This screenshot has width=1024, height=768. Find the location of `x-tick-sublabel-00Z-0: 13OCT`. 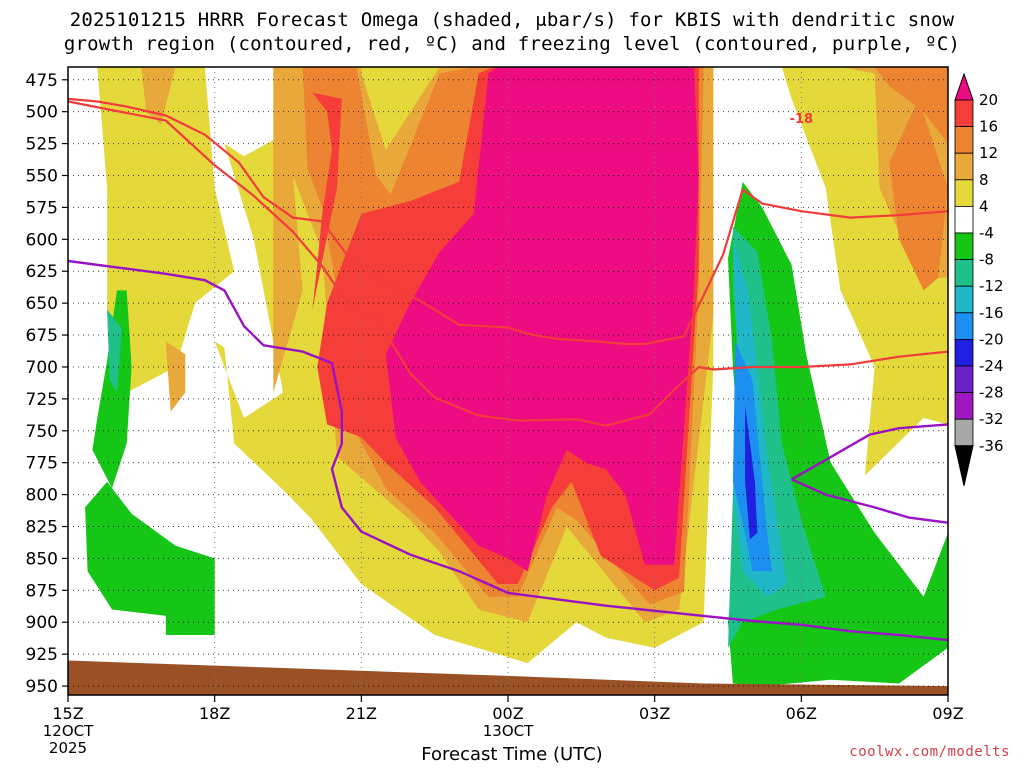

x-tick-sublabel-00Z-0: 13OCT is located at coordinates (508, 731).